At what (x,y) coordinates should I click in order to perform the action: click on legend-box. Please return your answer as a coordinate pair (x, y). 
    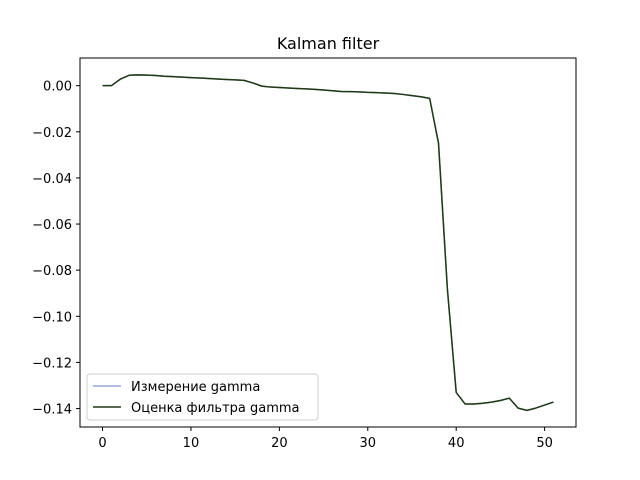
    Looking at the image, I should click on (202, 397).